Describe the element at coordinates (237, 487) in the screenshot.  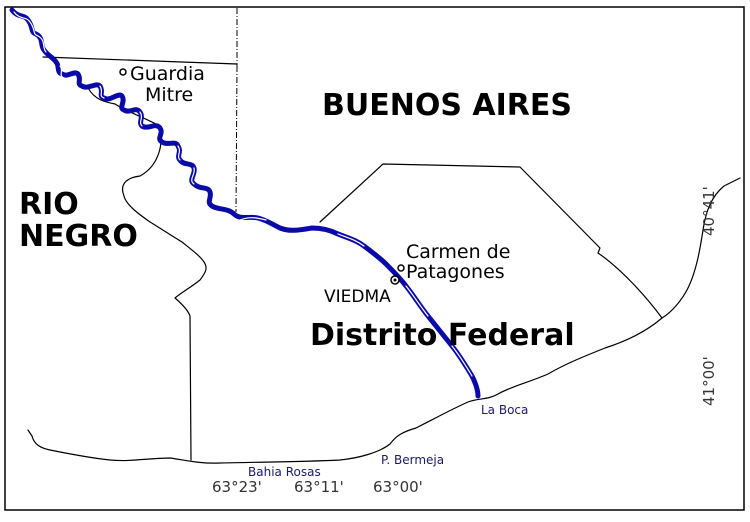
I see `longitude-tick: 63°23'` at that location.